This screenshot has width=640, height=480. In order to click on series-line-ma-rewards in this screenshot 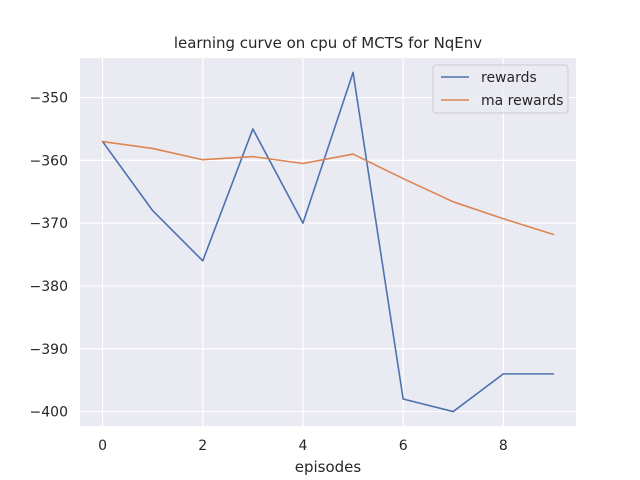, I will do `click(328, 188)`.